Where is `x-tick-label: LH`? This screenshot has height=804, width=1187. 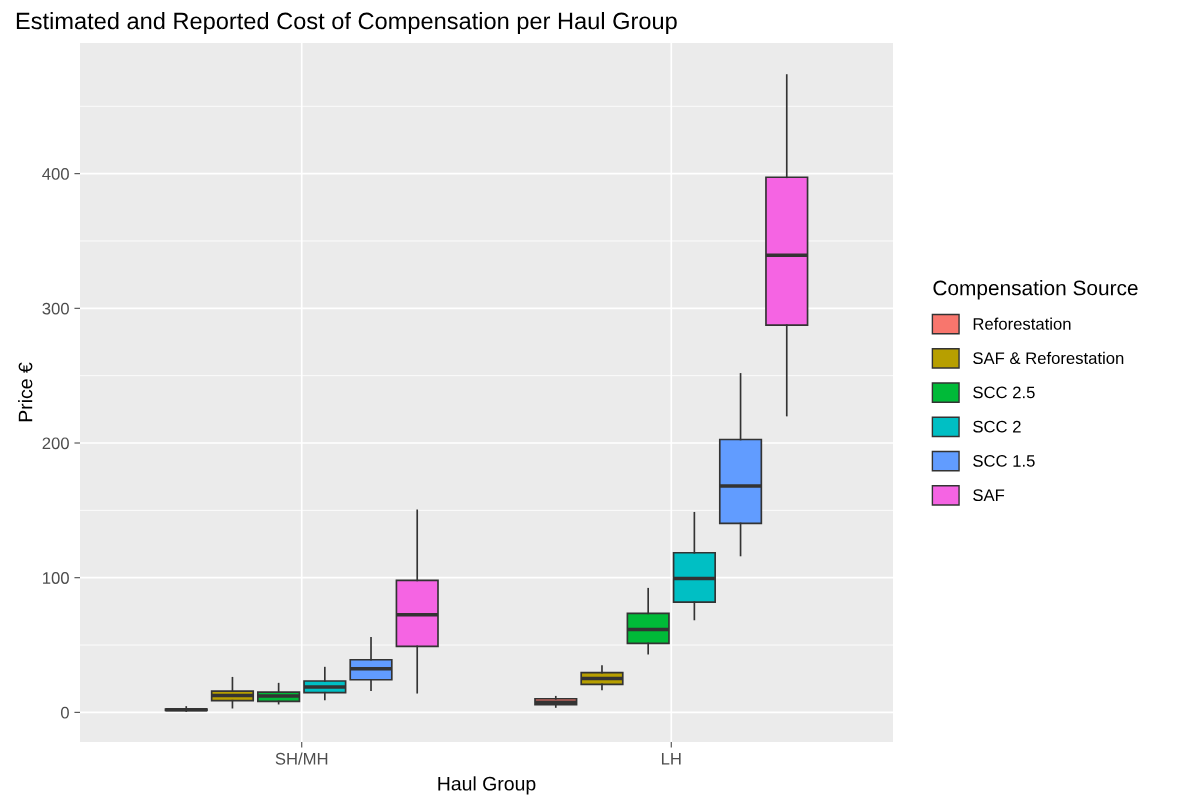
x-tick-label: LH is located at coordinates (671, 759).